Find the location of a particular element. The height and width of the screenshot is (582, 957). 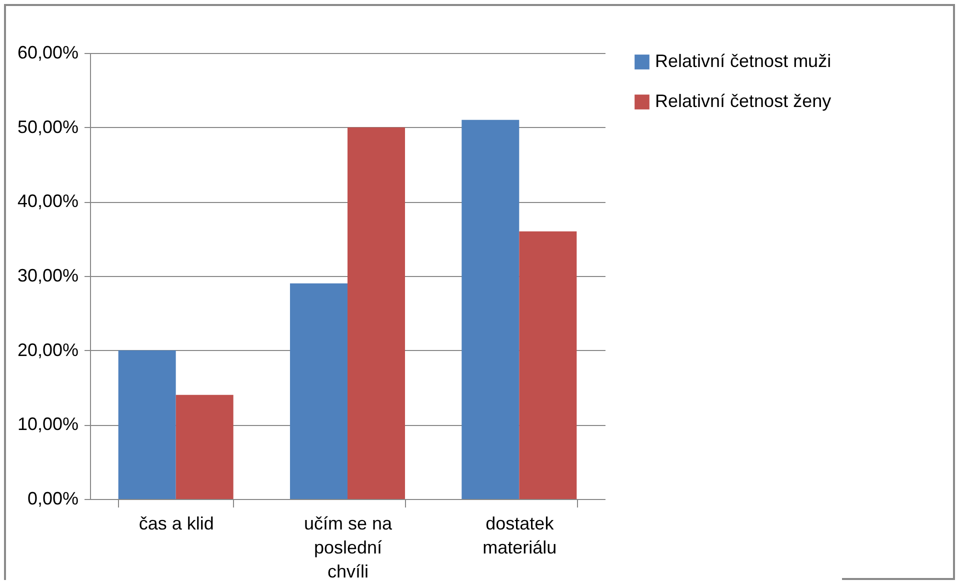

y-tick-label: 10,00% is located at coordinates (47, 424).